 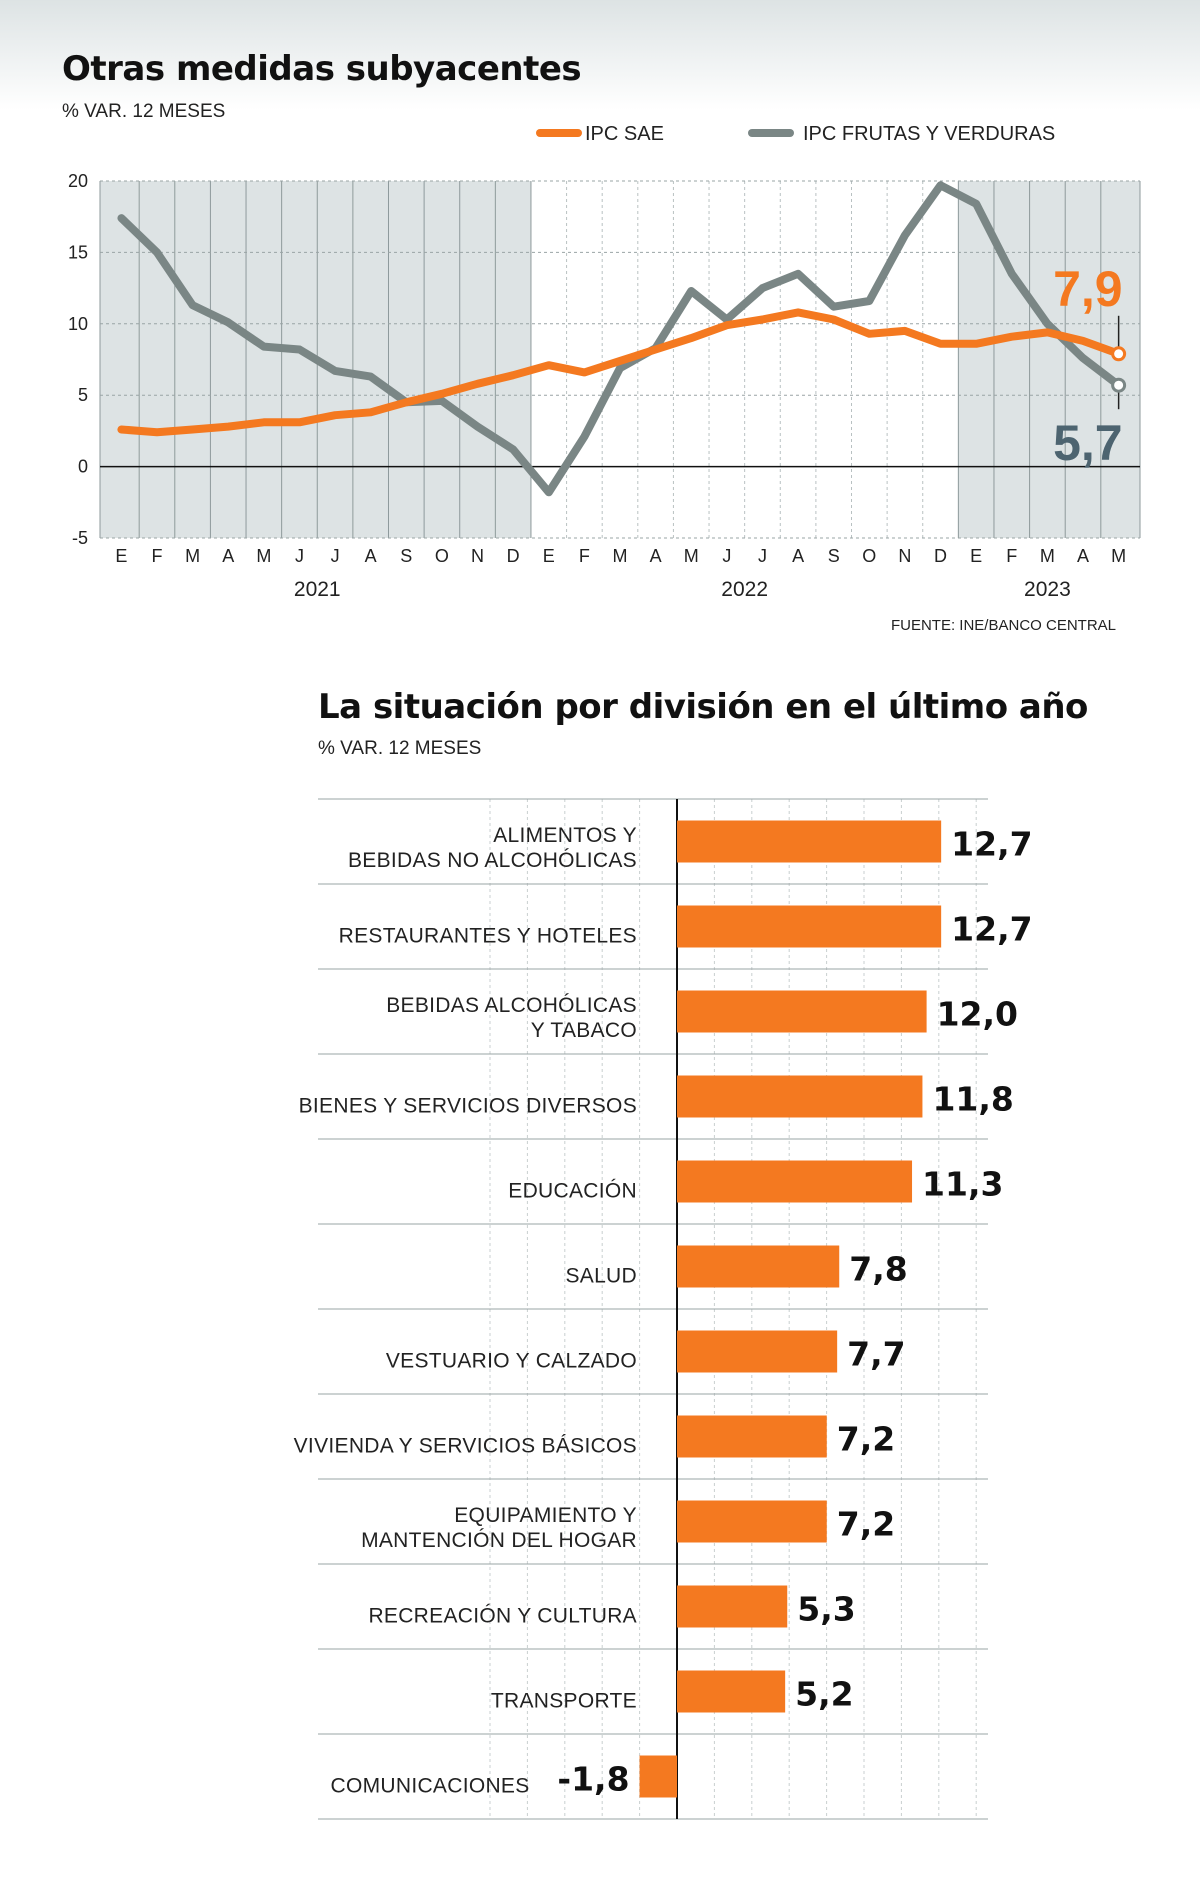 What do you see at coordinates (1119, 385) in the screenshot?
I see `end-marker-ipc-frutas` at bounding box center [1119, 385].